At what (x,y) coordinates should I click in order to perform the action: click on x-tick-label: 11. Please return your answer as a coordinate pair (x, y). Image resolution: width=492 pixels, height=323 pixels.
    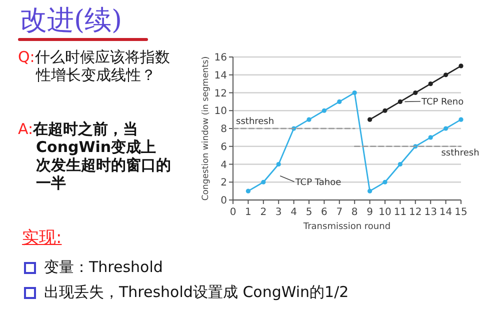
    Looking at the image, I should click on (400, 212).